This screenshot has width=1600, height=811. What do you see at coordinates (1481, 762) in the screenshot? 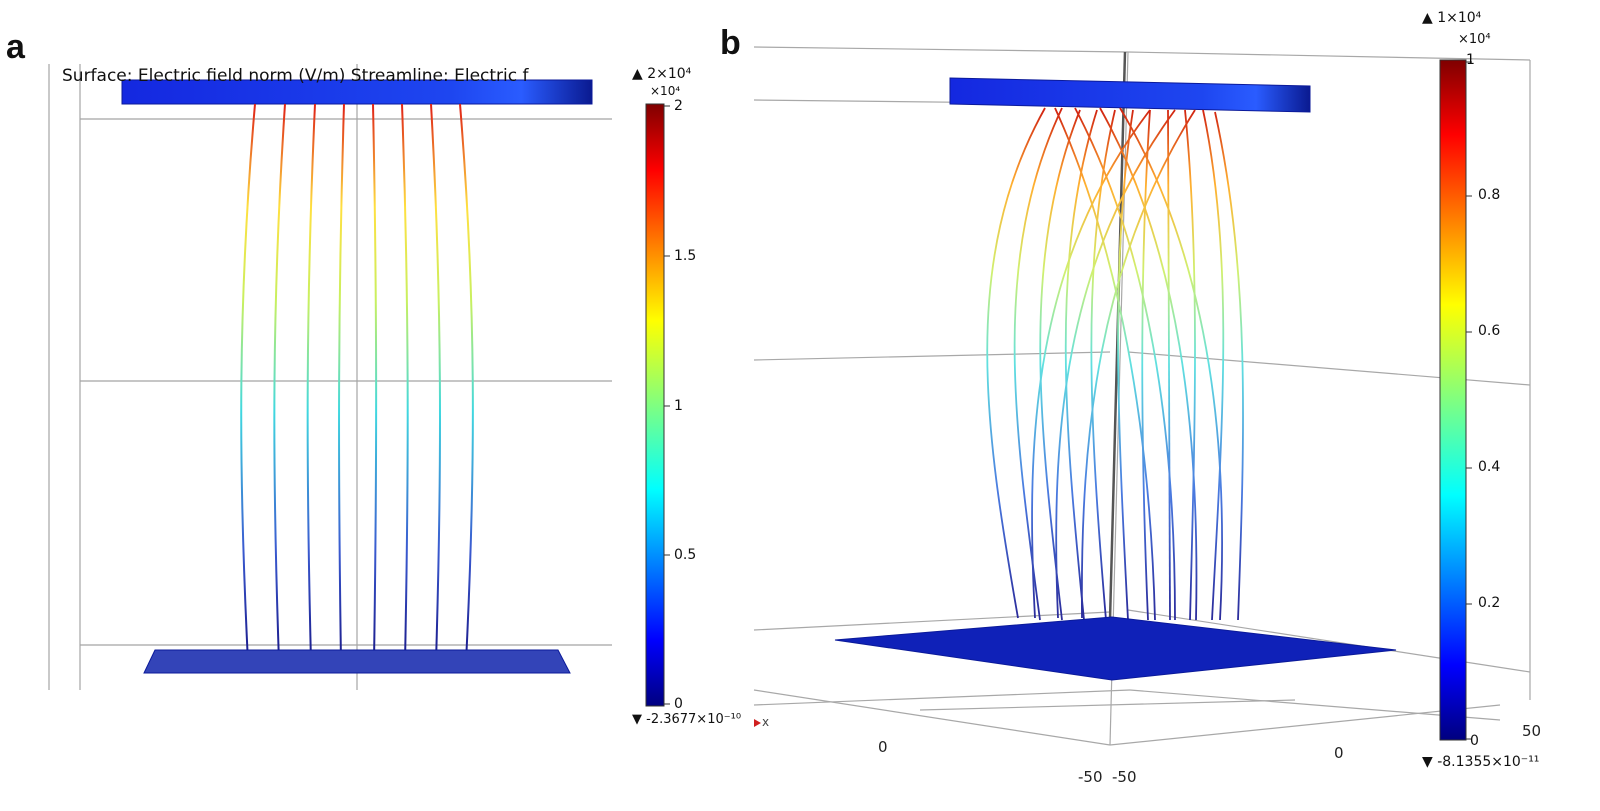
I see `panel-b-colorbar-min: ▼ -8.1355×10⁻¹¹` at bounding box center [1481, 762].